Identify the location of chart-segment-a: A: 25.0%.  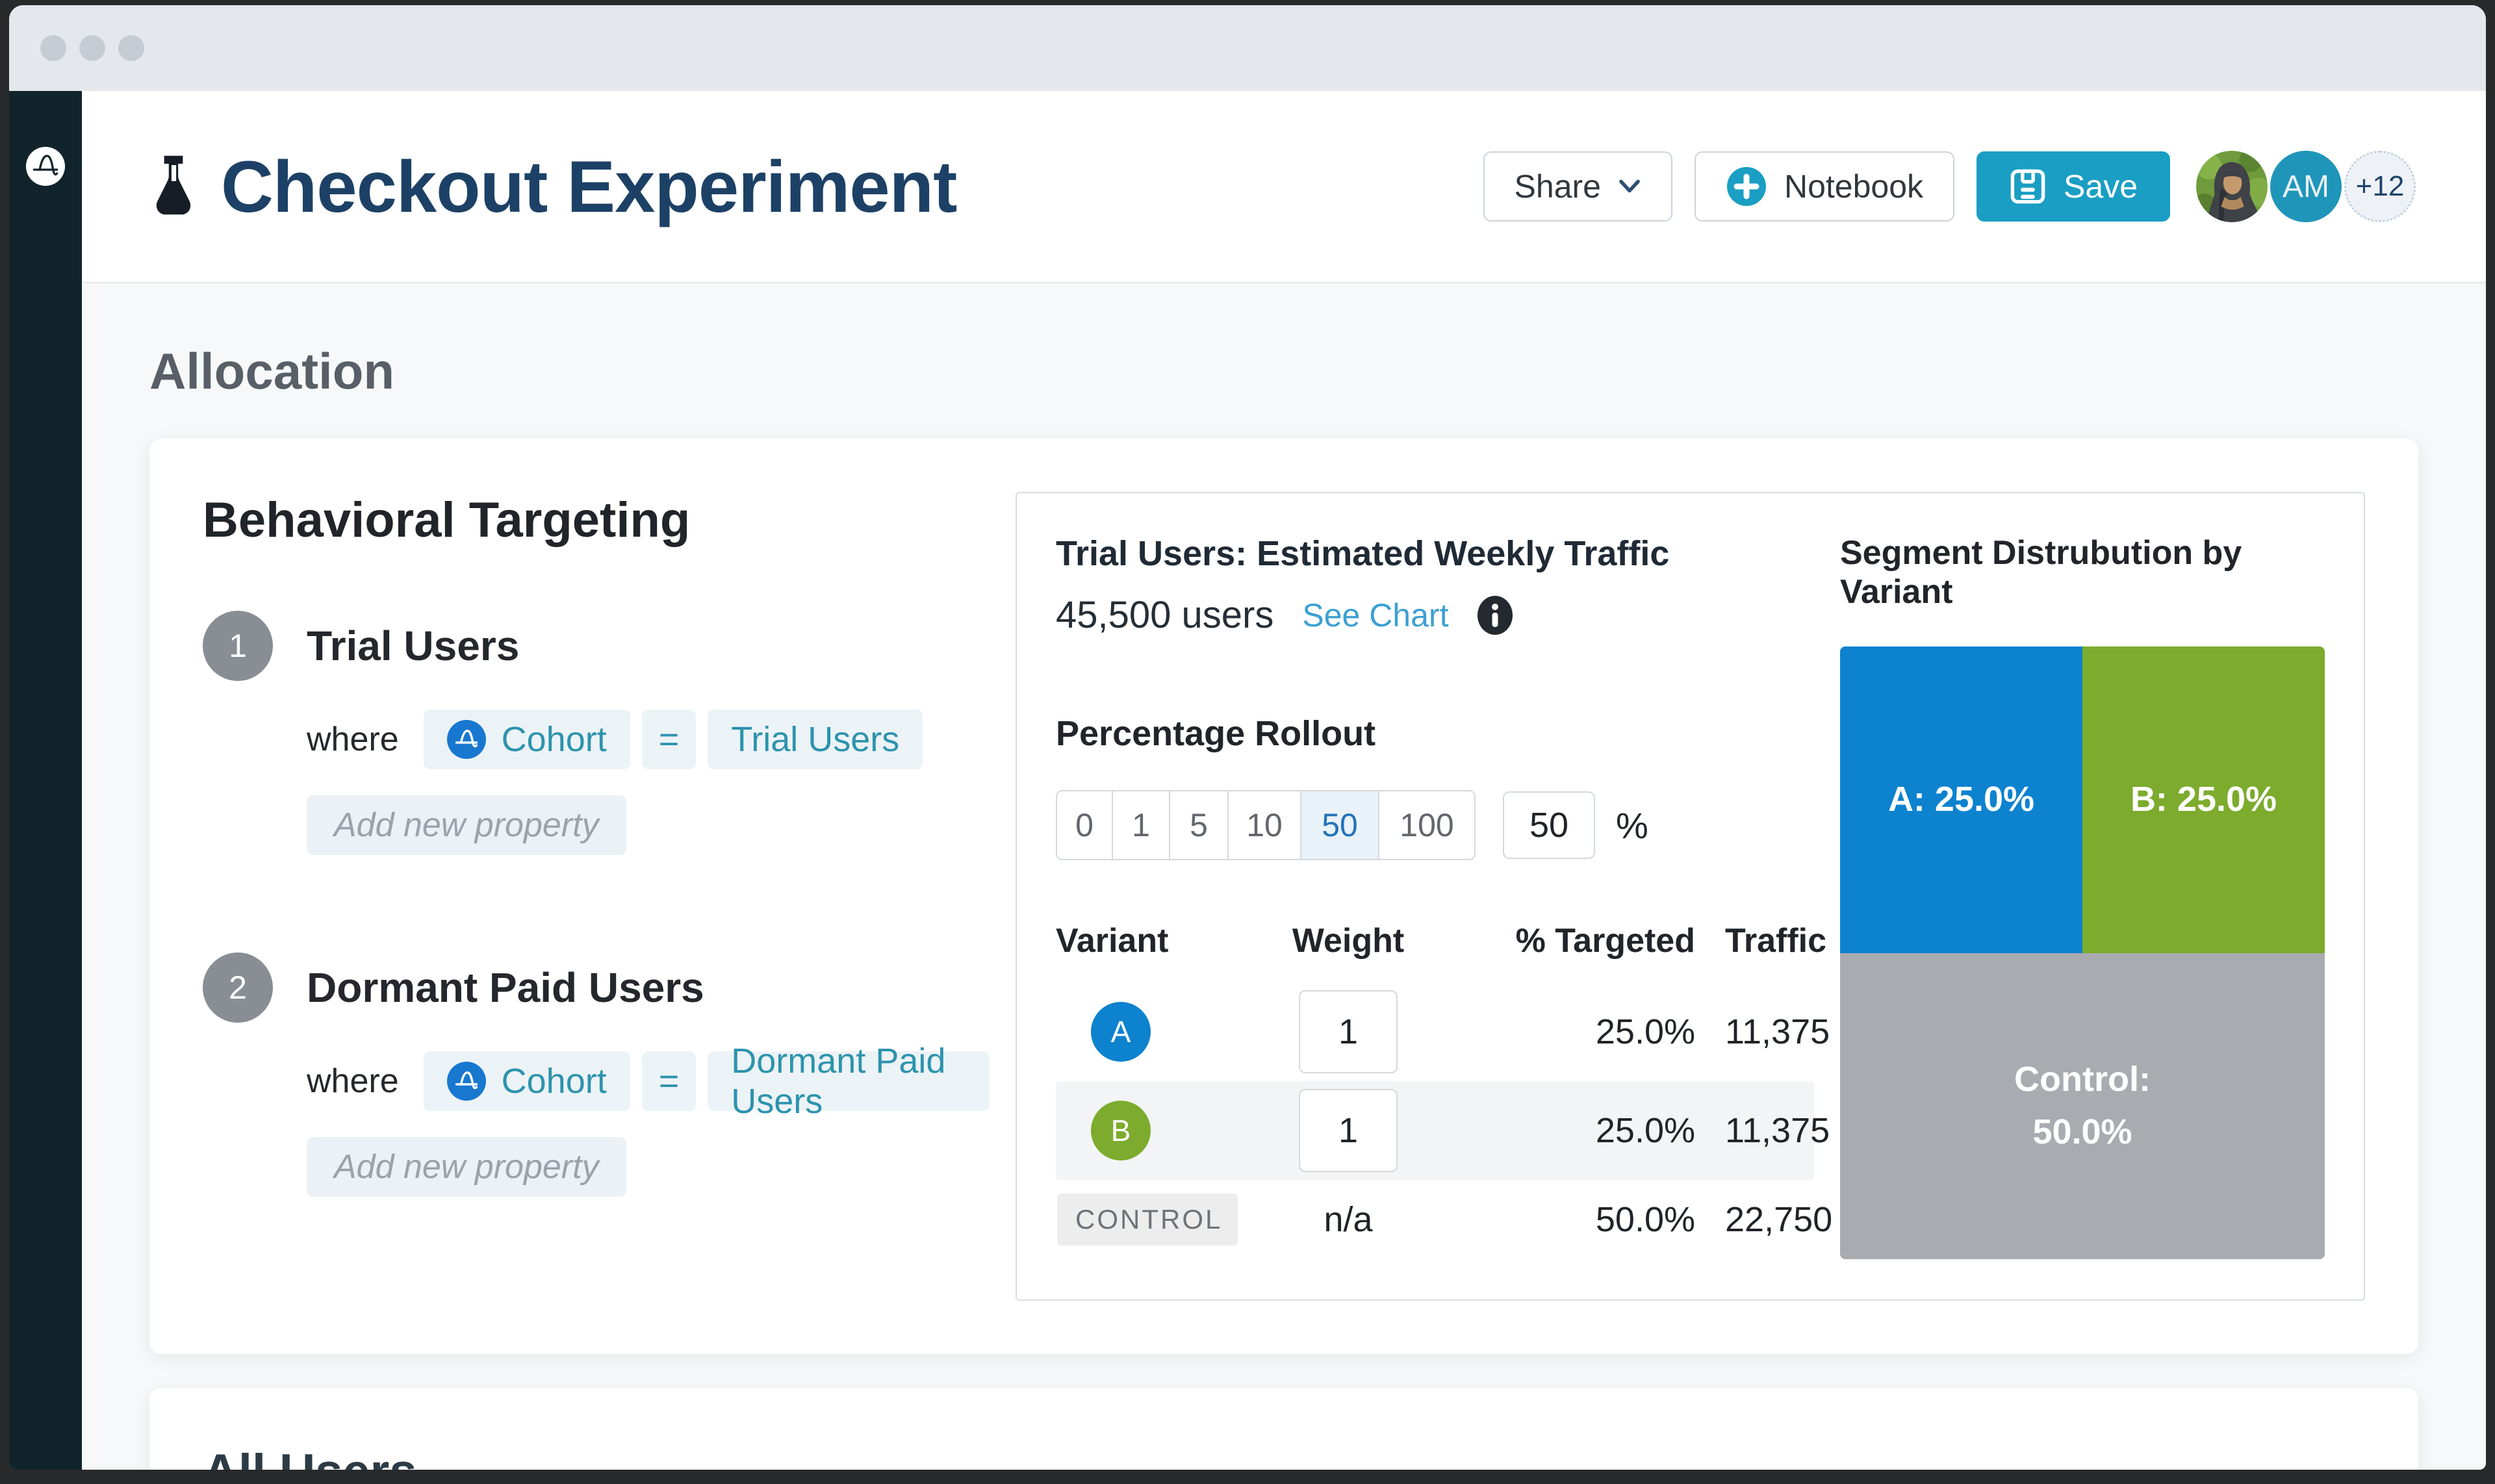
(1961, 800).